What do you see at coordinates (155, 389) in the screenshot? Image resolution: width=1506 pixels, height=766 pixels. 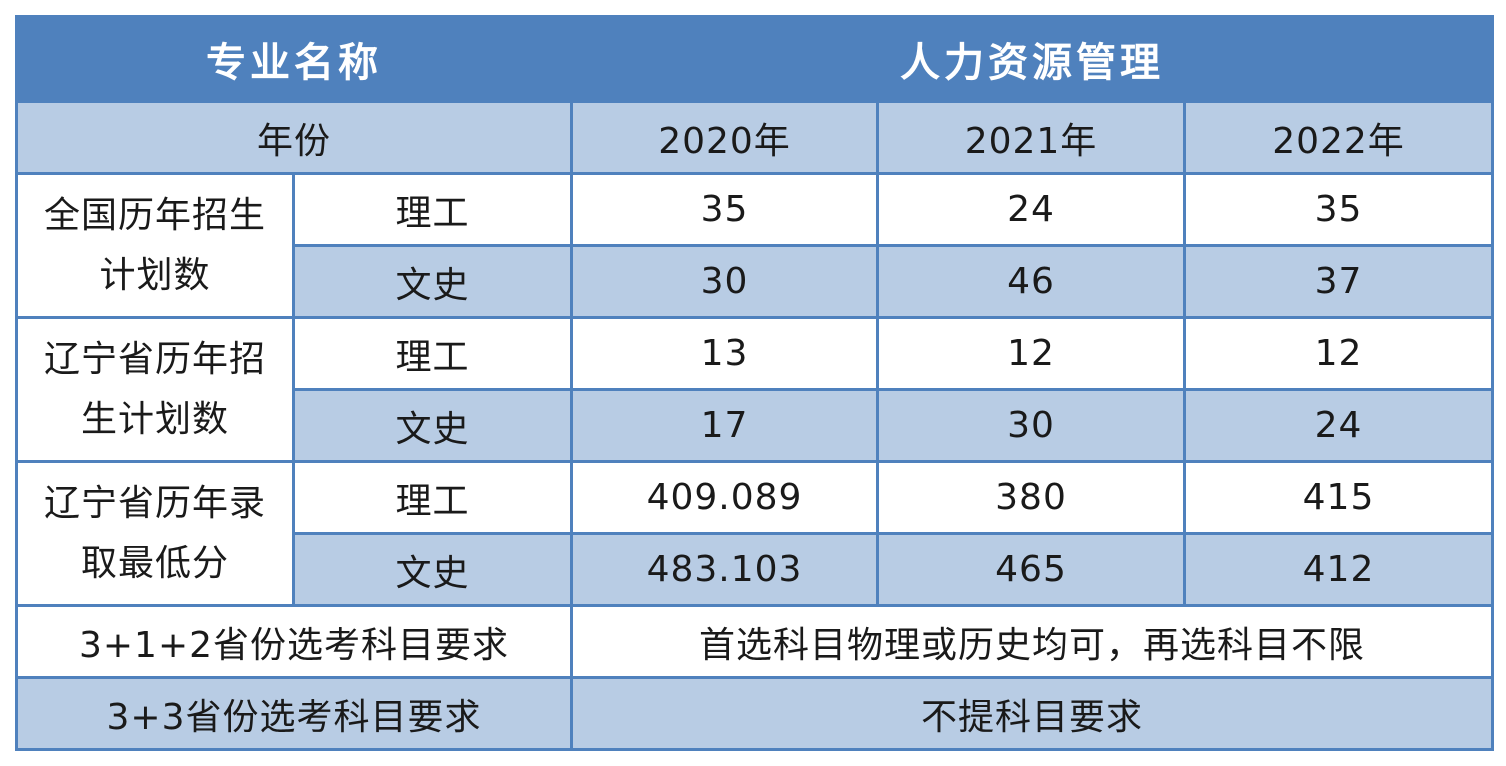 I see `group-label-liaoning-plan: 辽宁省历年招 生计划数` at bounding box center [155, 389].